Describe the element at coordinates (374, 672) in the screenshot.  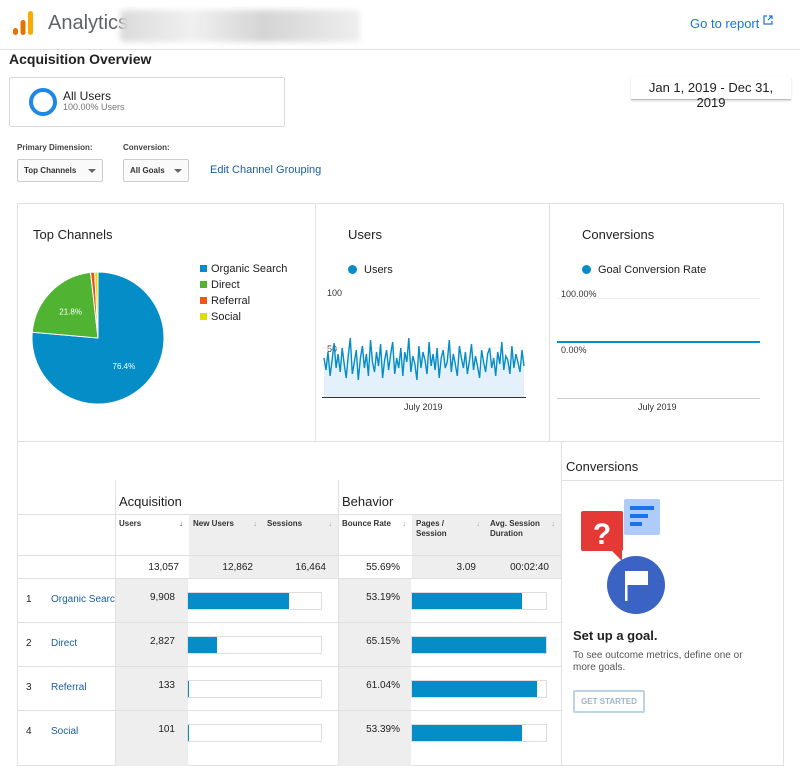
I see `bounce-column-bg` at that location.